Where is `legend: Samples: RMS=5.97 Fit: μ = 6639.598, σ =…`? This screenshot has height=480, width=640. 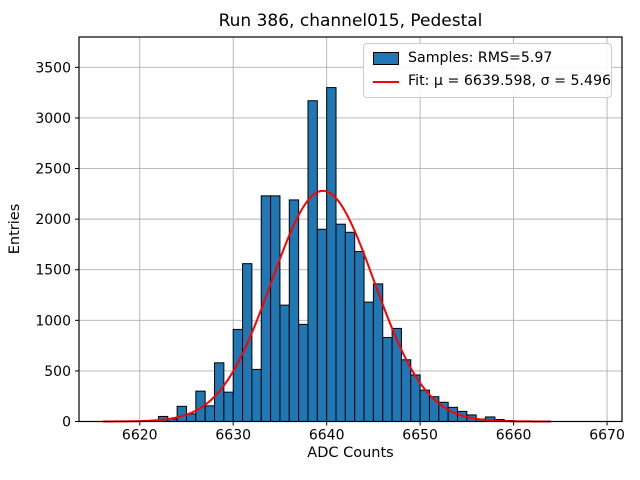 legend: Samples: RMS=5.97 Fit: μ = 6639.598, σ =… is located at coordinates (487, 70).